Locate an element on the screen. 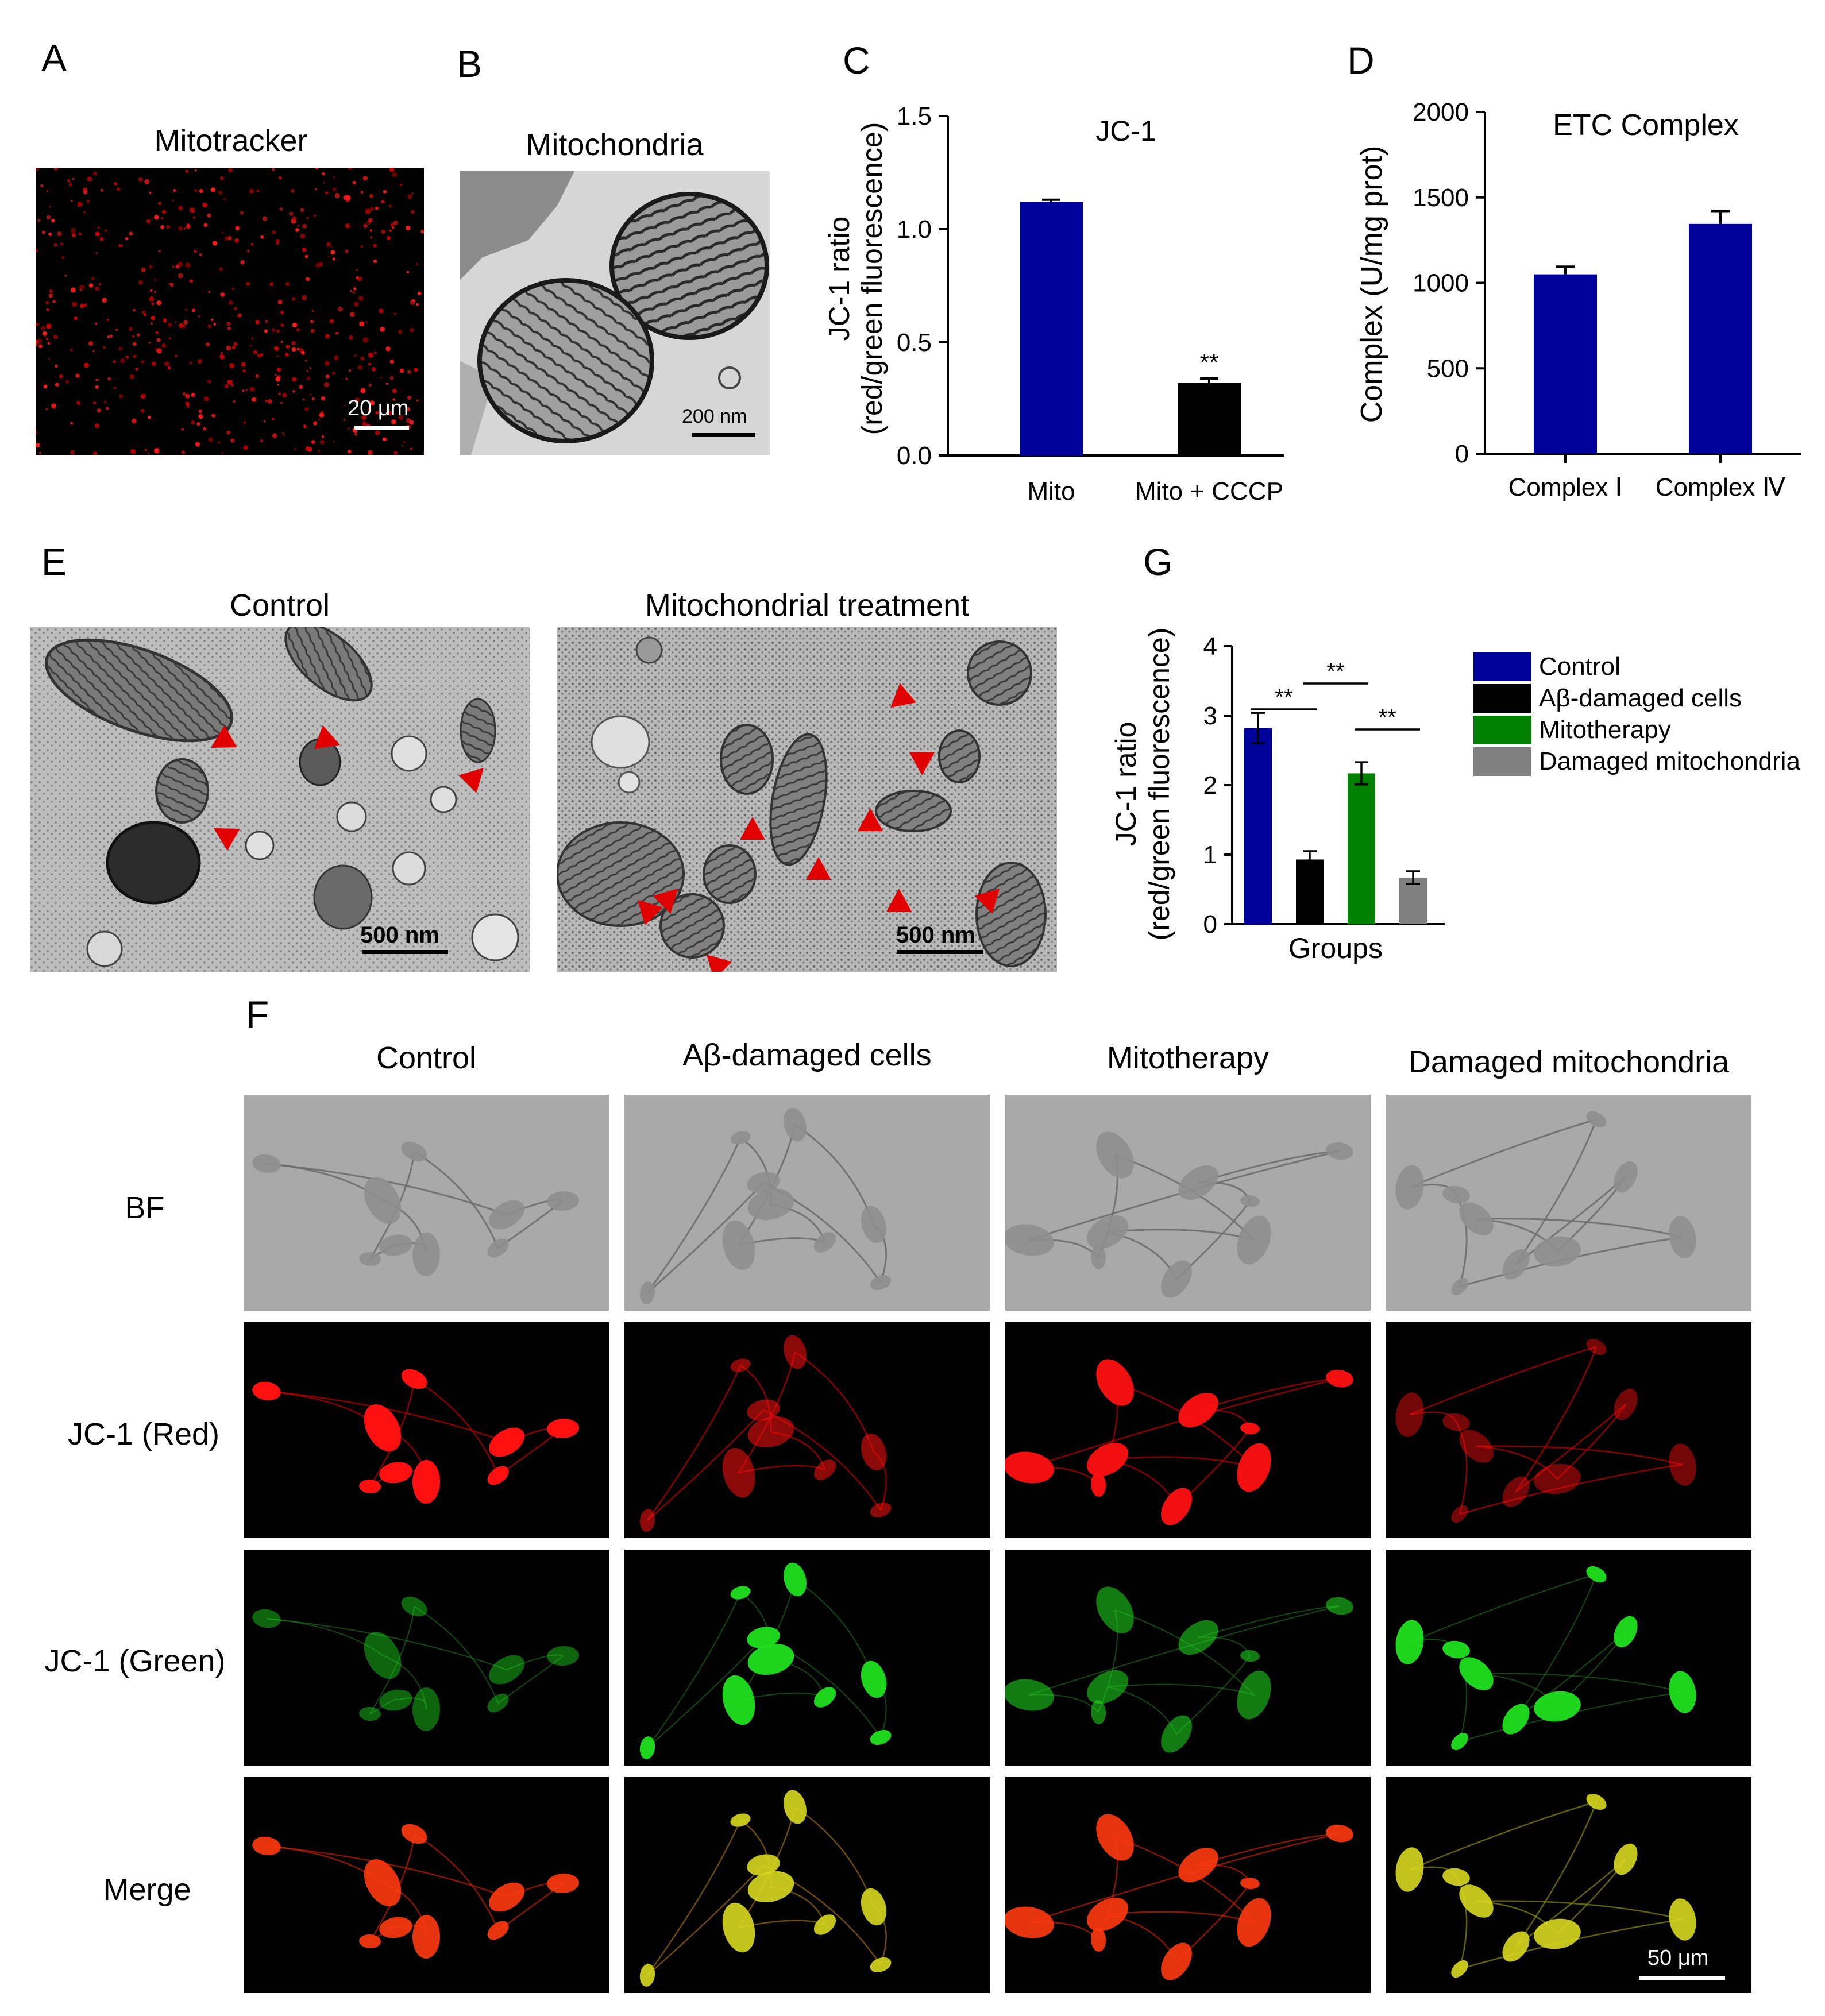 This screenshot has height=2016, width=1825. scale-bar-e-control is located at coordinates (405, 952).